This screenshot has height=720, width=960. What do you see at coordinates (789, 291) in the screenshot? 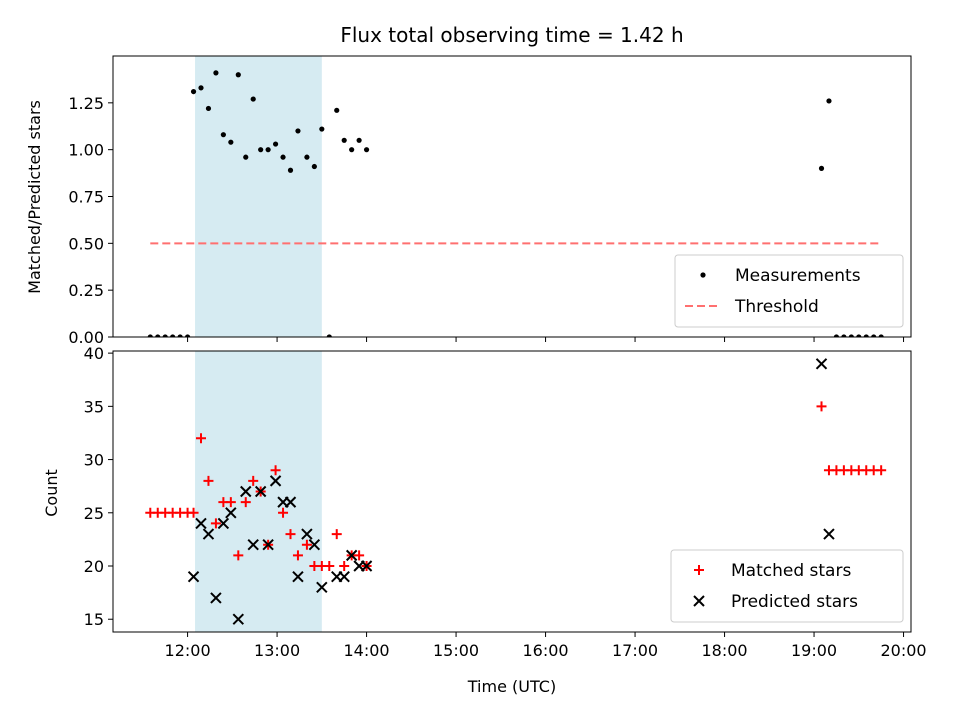
I see `legend: Measurements Threshold` at bounding box center [789, 291].